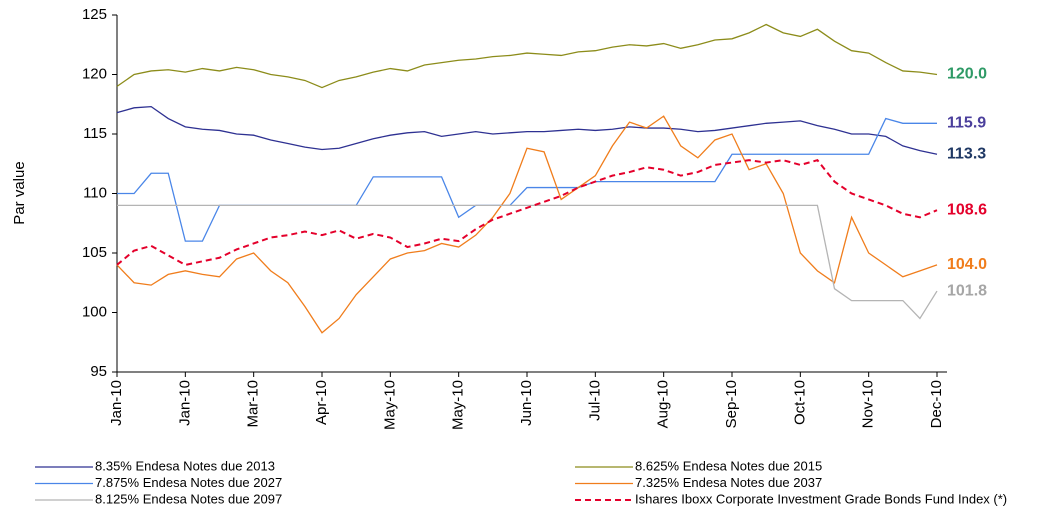  What do you see at coordinates (94, 14) in the screenshot?
I see `y-tick-label: 125` at bounding box center [94, 14].